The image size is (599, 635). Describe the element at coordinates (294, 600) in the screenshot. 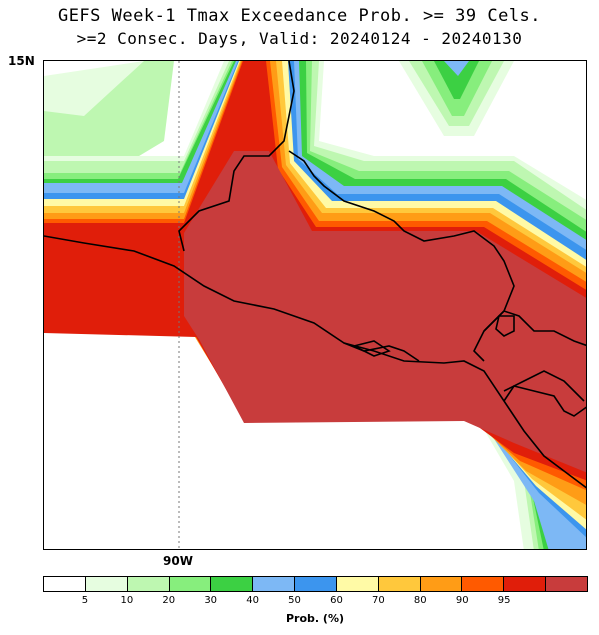

I see `colorbar-tick-label: 50` at that location.